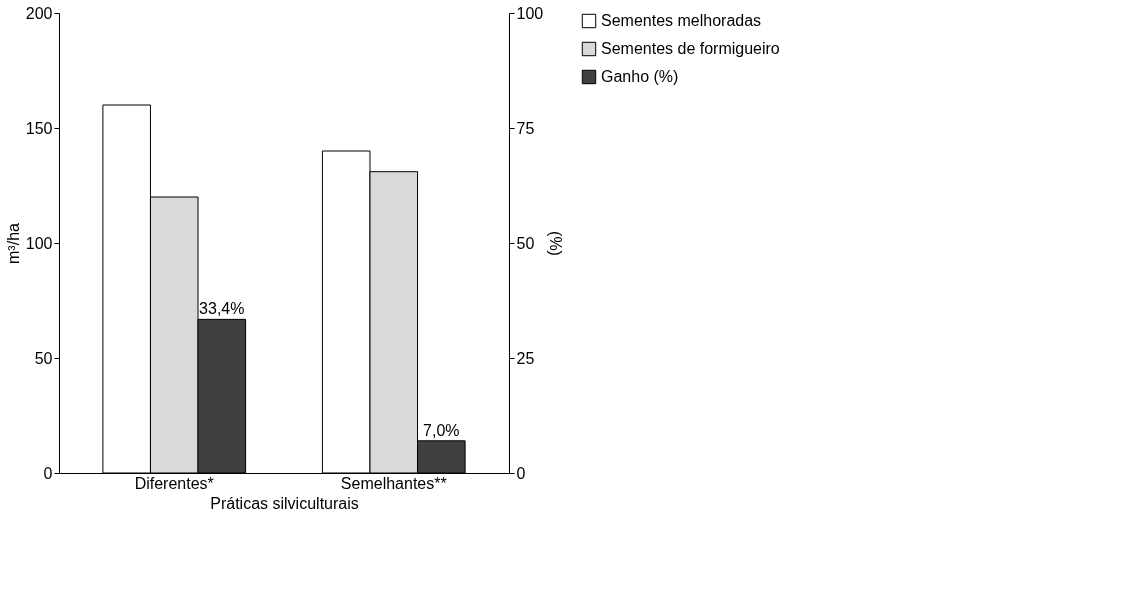 This screenshot has width=1129, height=594. What do you see at coordinates (284, 503) in the screenshot?
I see `x-axis-title: Práticas silviculturais` at bounding box center [284, 503].